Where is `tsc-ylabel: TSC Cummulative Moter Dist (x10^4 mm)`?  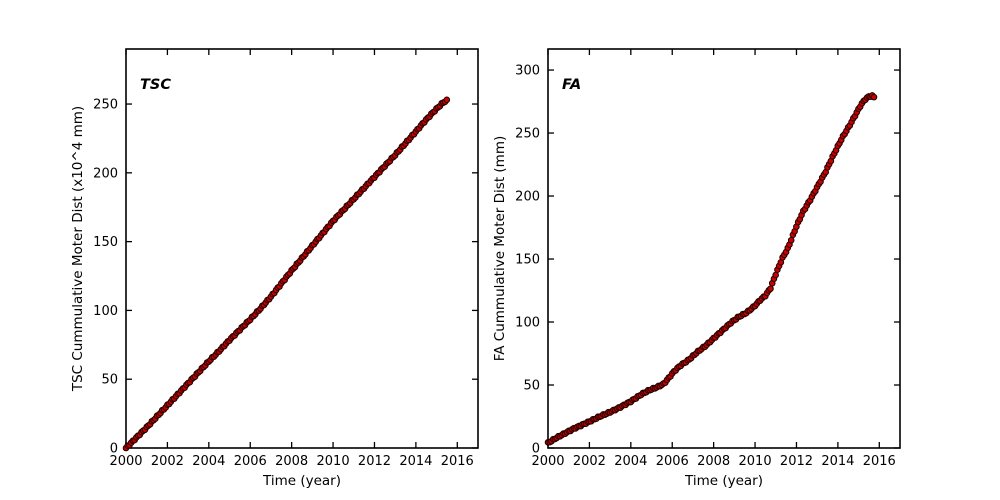
tsc-ylabel: TSC Cummulative Moter Dist (x10^4 mm) is located at coordinates (78, 249).